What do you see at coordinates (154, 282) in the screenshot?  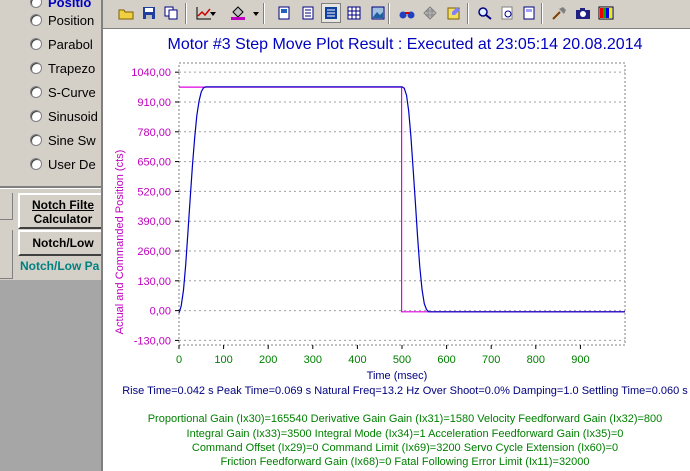 I see `y-tick-label: 130,00` at bounding box center [154, 282].